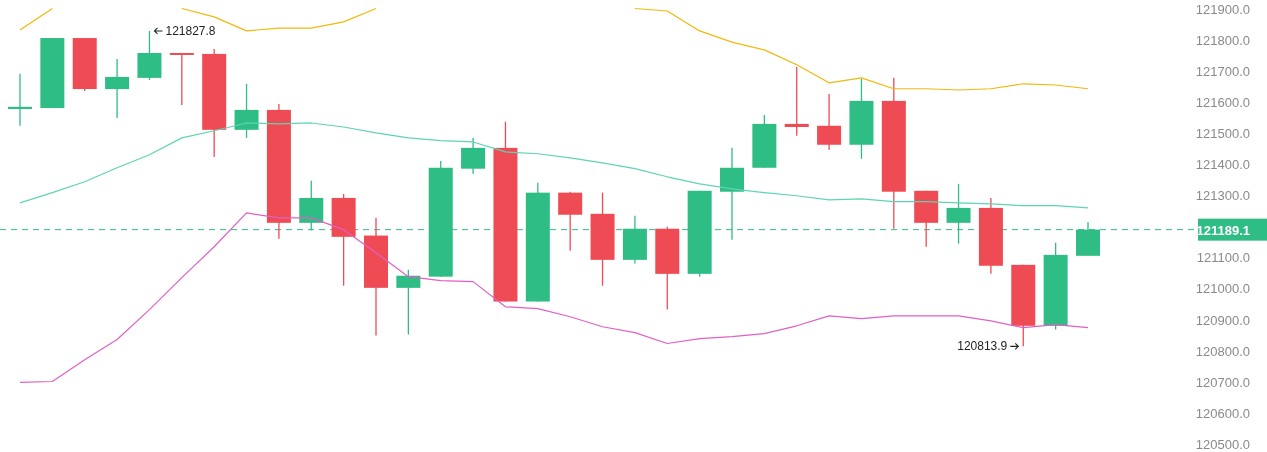 The image size is (1267, 452). Describe the element at coordinates (1222, 382) in the screenshot. I see `y-tick-label: 120700.0` at that location.